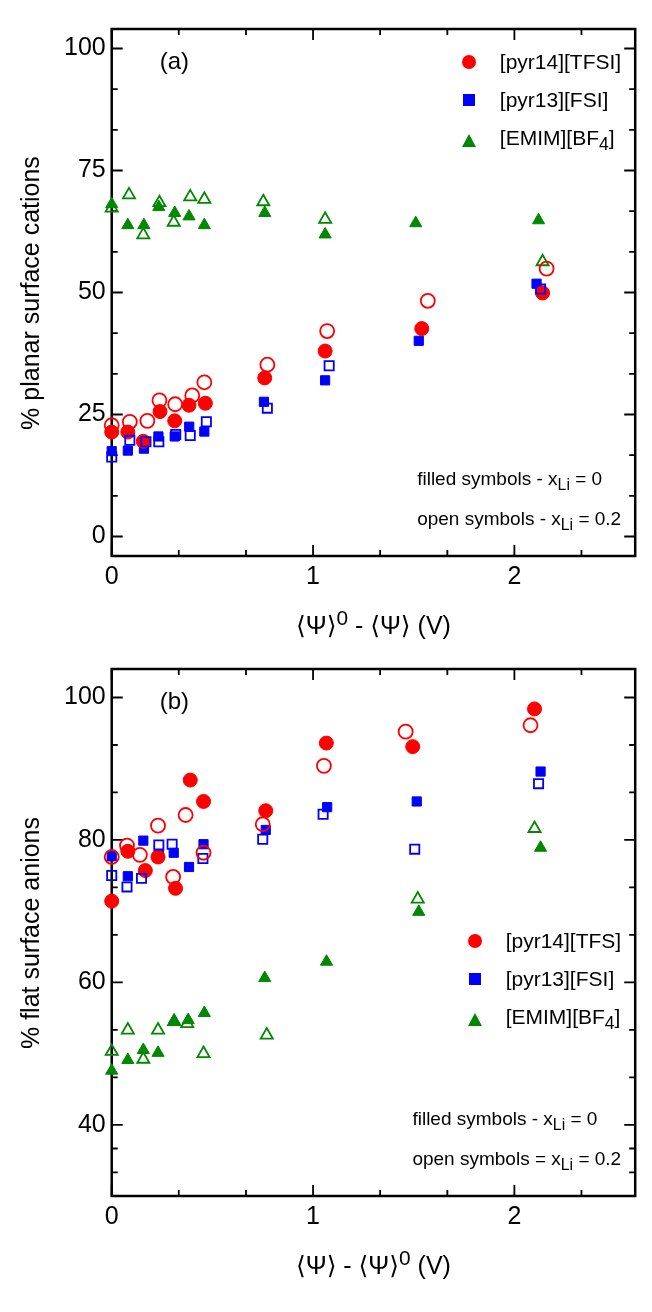 The height and width of the screenshot is (1312, 652). I want to click on x-axis-title: ⟨Ψ⟩ - ⟨Ψ⟩$^{0}$ (V), so click(373, 1263).